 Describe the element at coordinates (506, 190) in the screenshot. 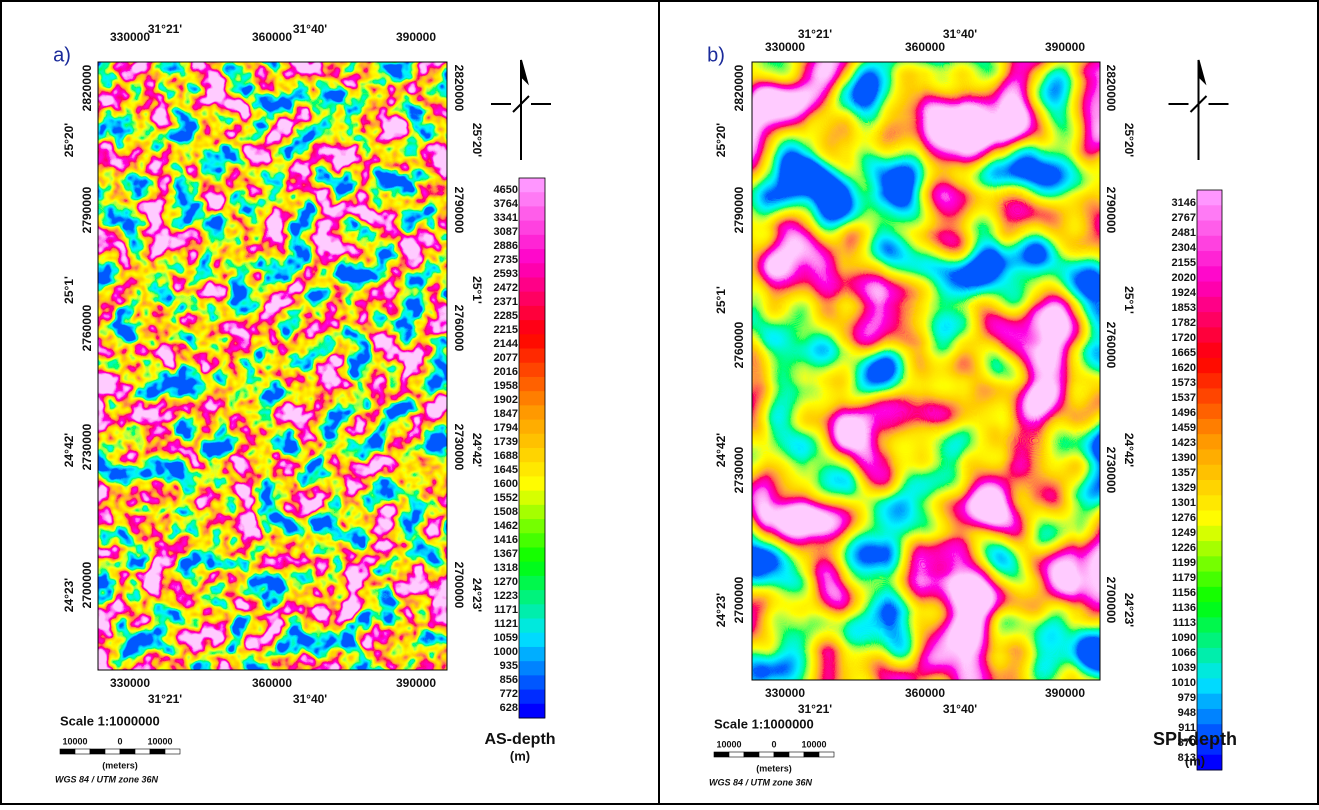

I see `legend-value: 4650` at that location.